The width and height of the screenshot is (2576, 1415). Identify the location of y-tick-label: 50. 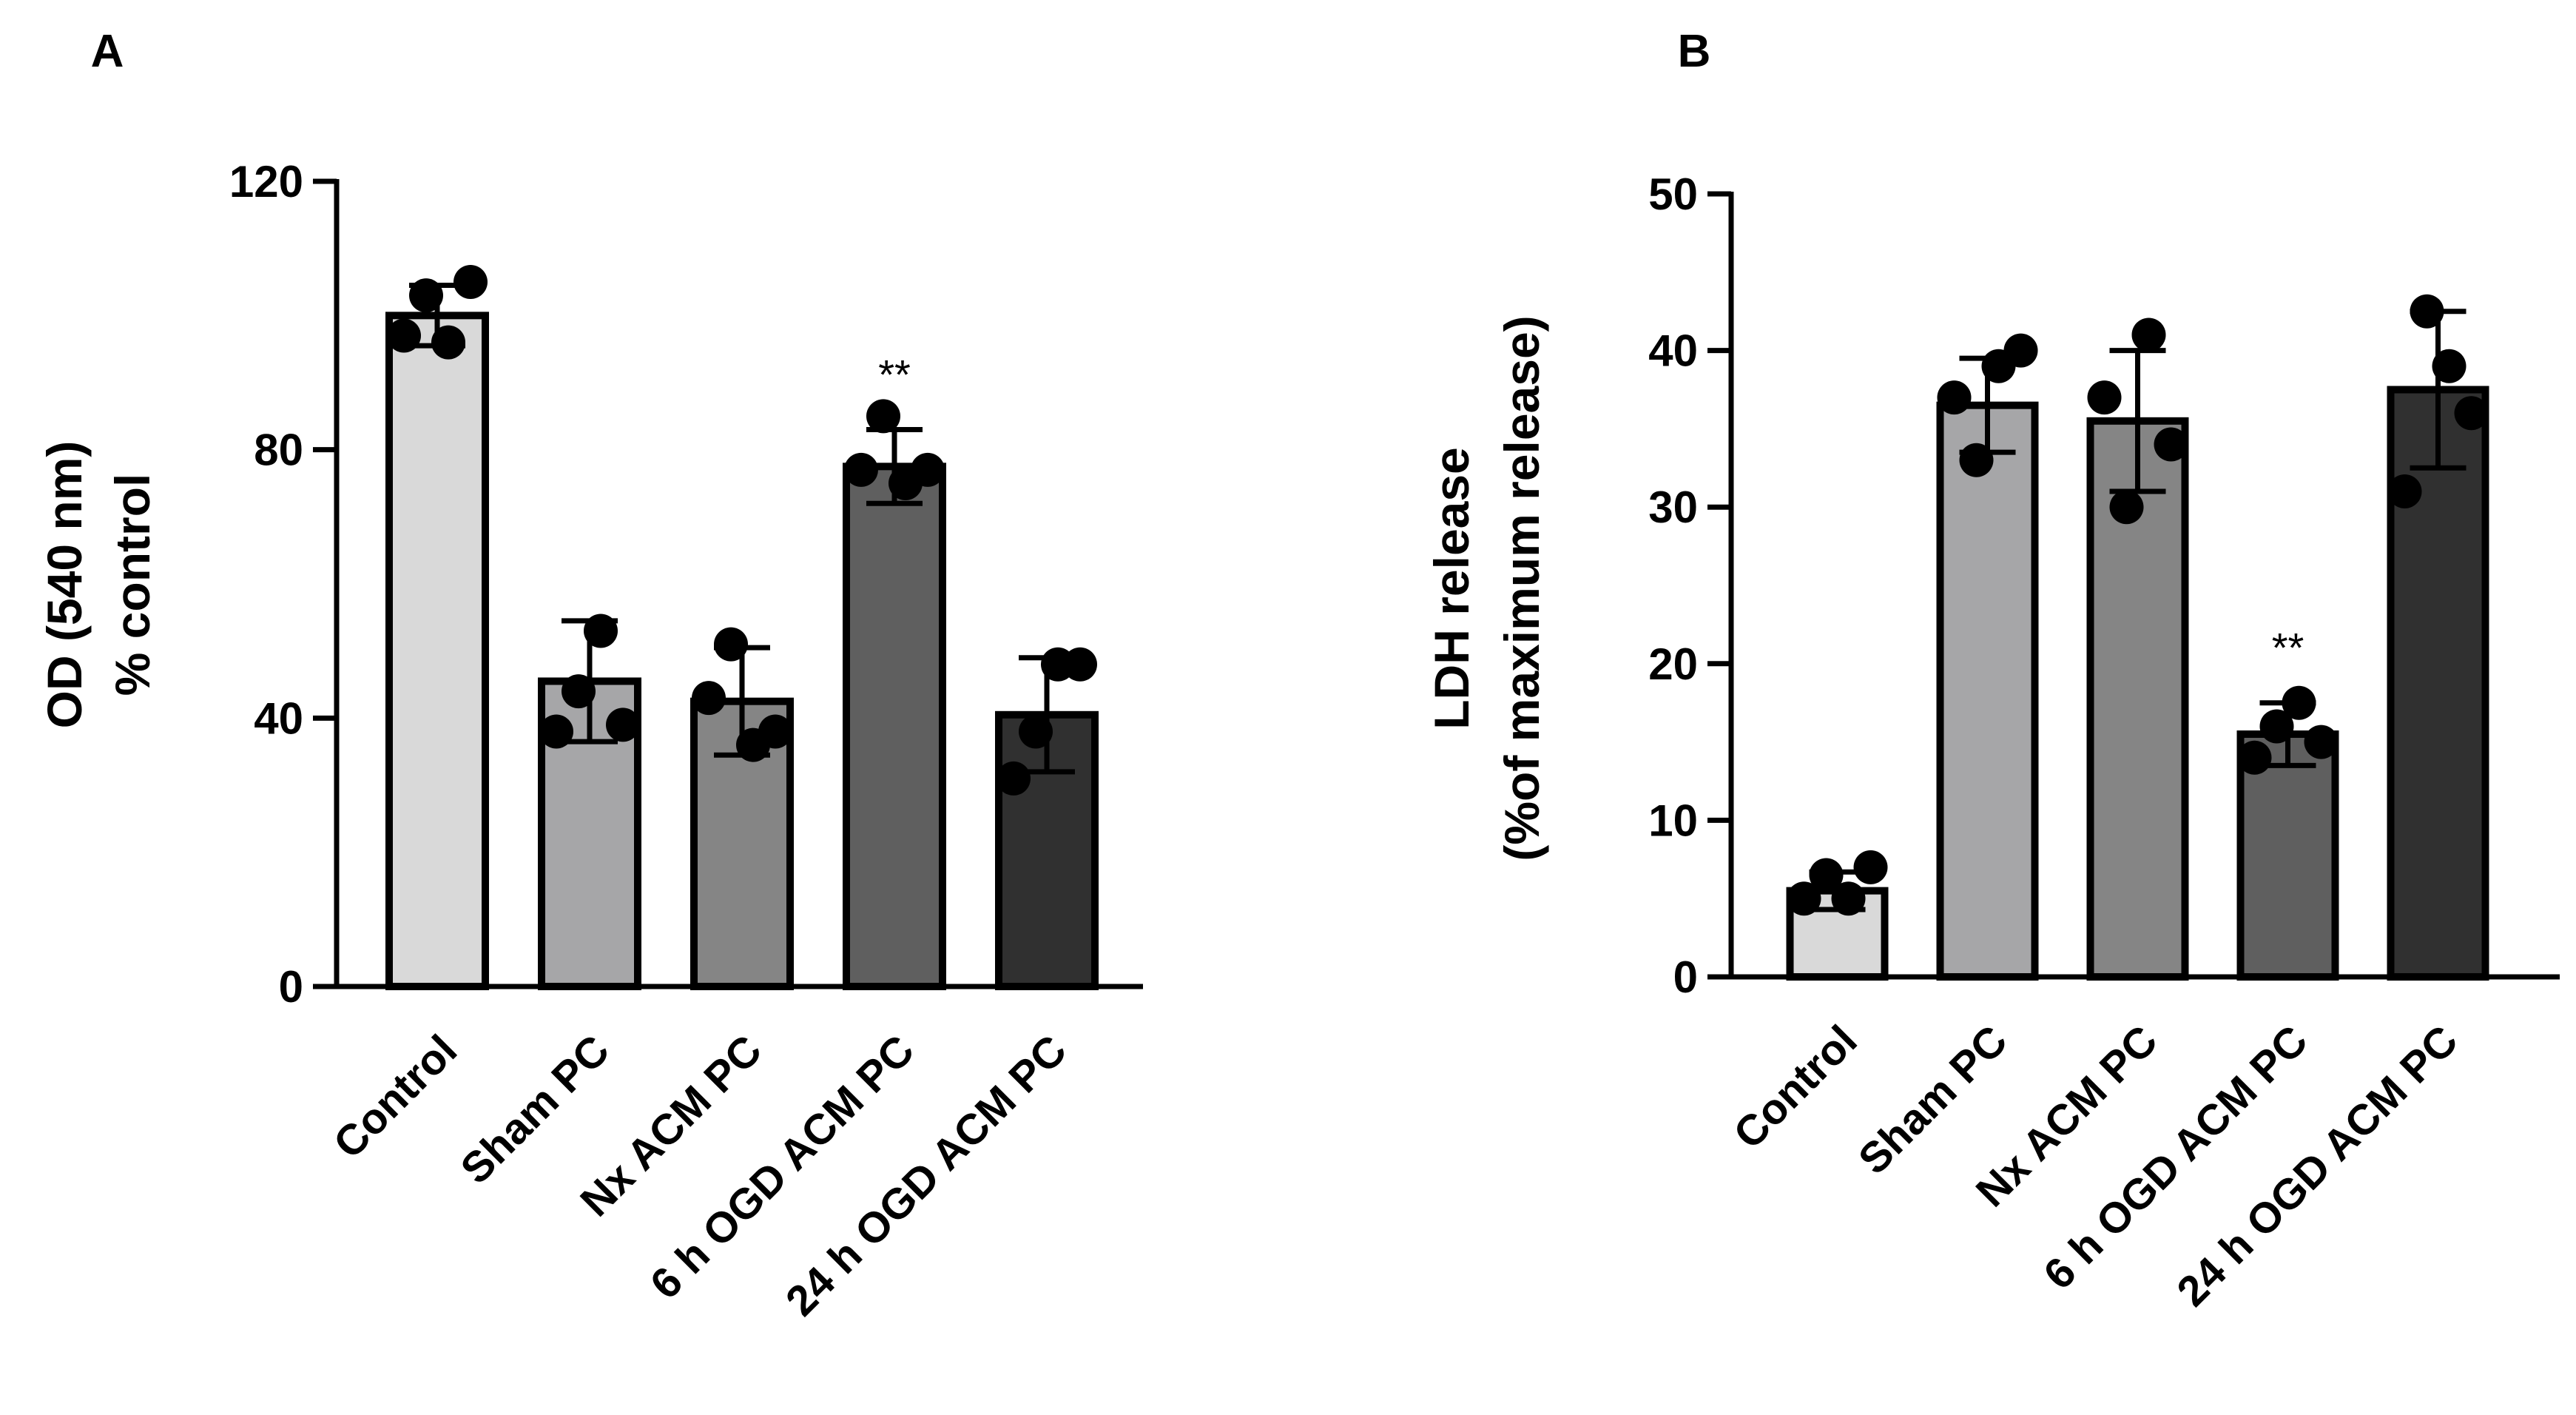
(1673, 194).